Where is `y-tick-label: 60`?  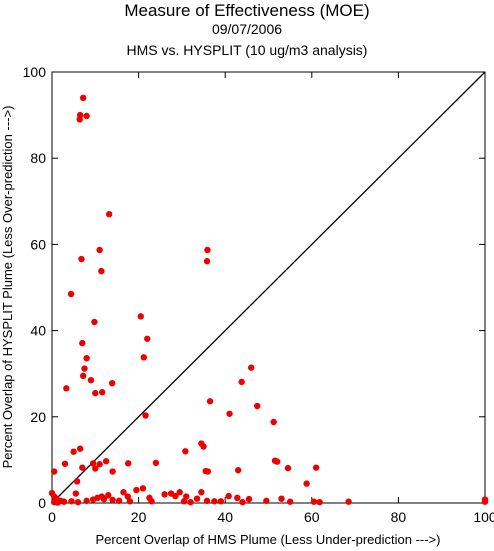
y-tick-label: 60 is located at coordinates (38, 244).